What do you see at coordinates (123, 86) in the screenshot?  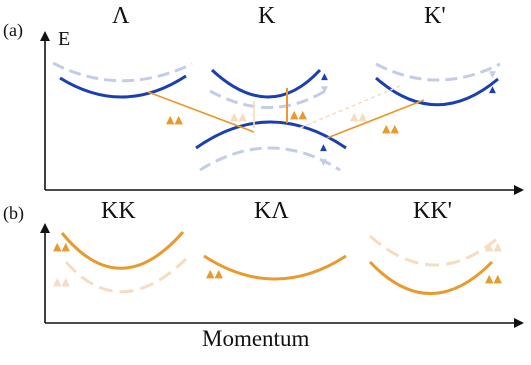 I see `lambda-valley-band` at bounding box center [123, 86].